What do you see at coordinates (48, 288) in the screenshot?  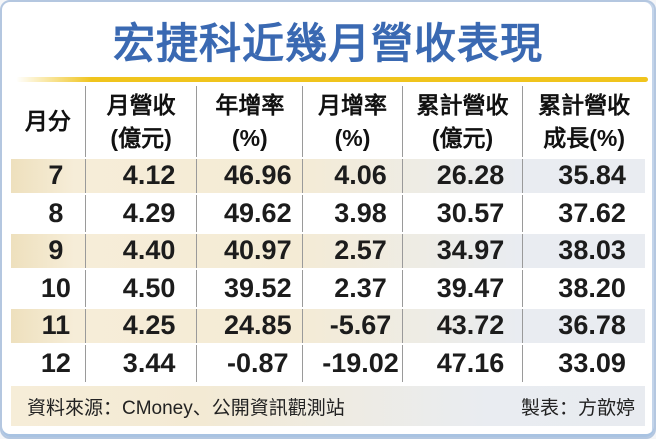 I see `cell-month: 10` at bounding box center [48, 288].